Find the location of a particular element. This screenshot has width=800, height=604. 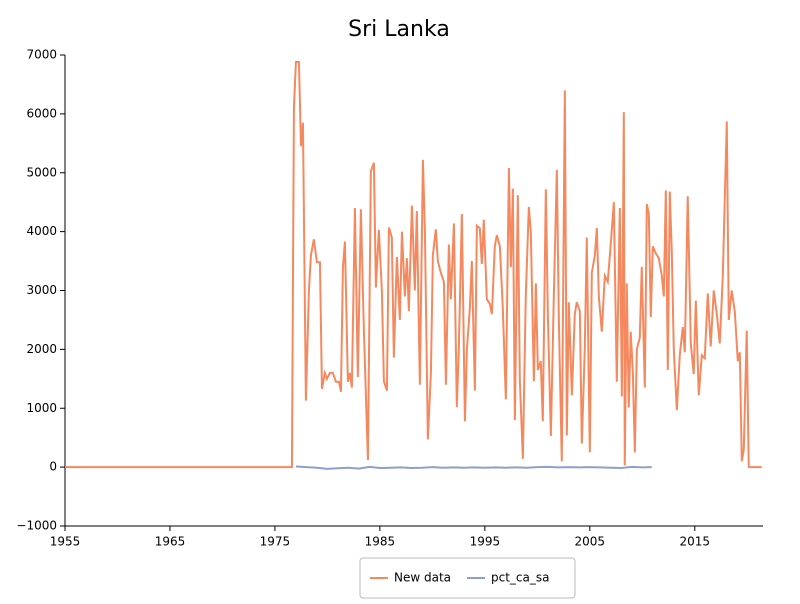

legend-label: New data is located at coordinates (422, 578).